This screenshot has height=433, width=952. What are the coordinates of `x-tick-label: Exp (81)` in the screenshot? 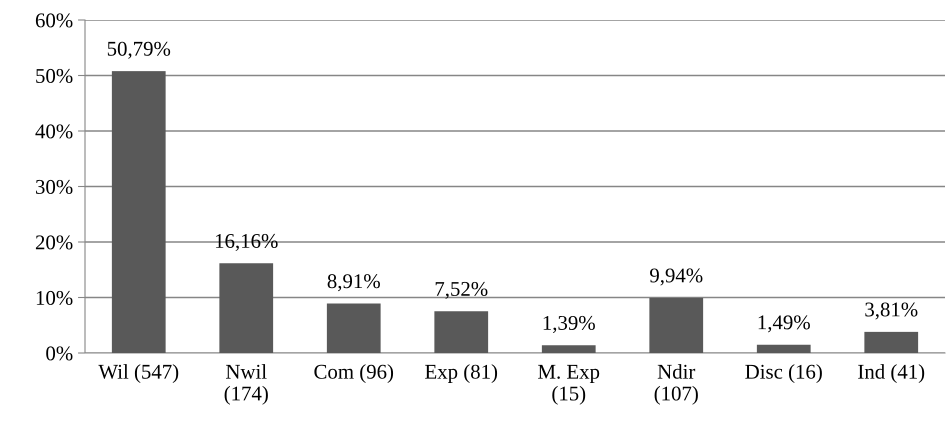 It's located at (461, 374).